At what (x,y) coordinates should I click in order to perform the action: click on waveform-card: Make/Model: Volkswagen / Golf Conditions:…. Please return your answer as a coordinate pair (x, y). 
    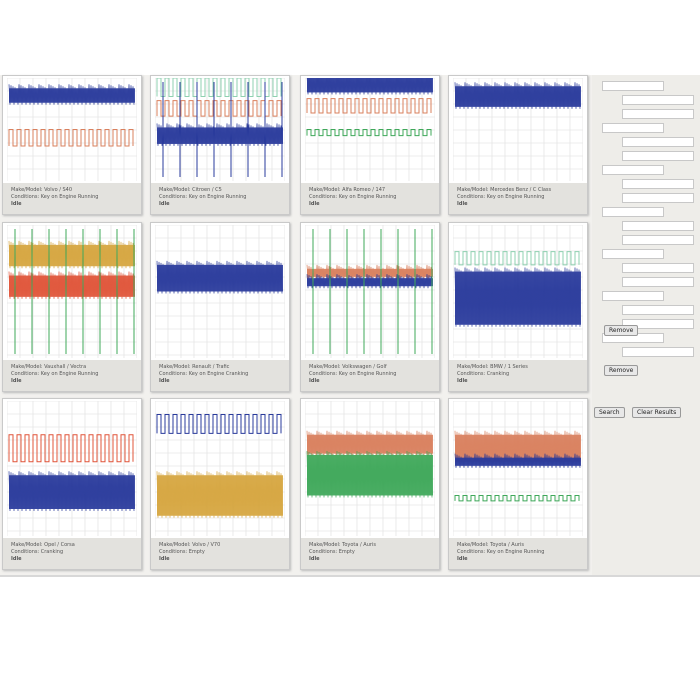
    Looking at the image, I should click on (370, 307).